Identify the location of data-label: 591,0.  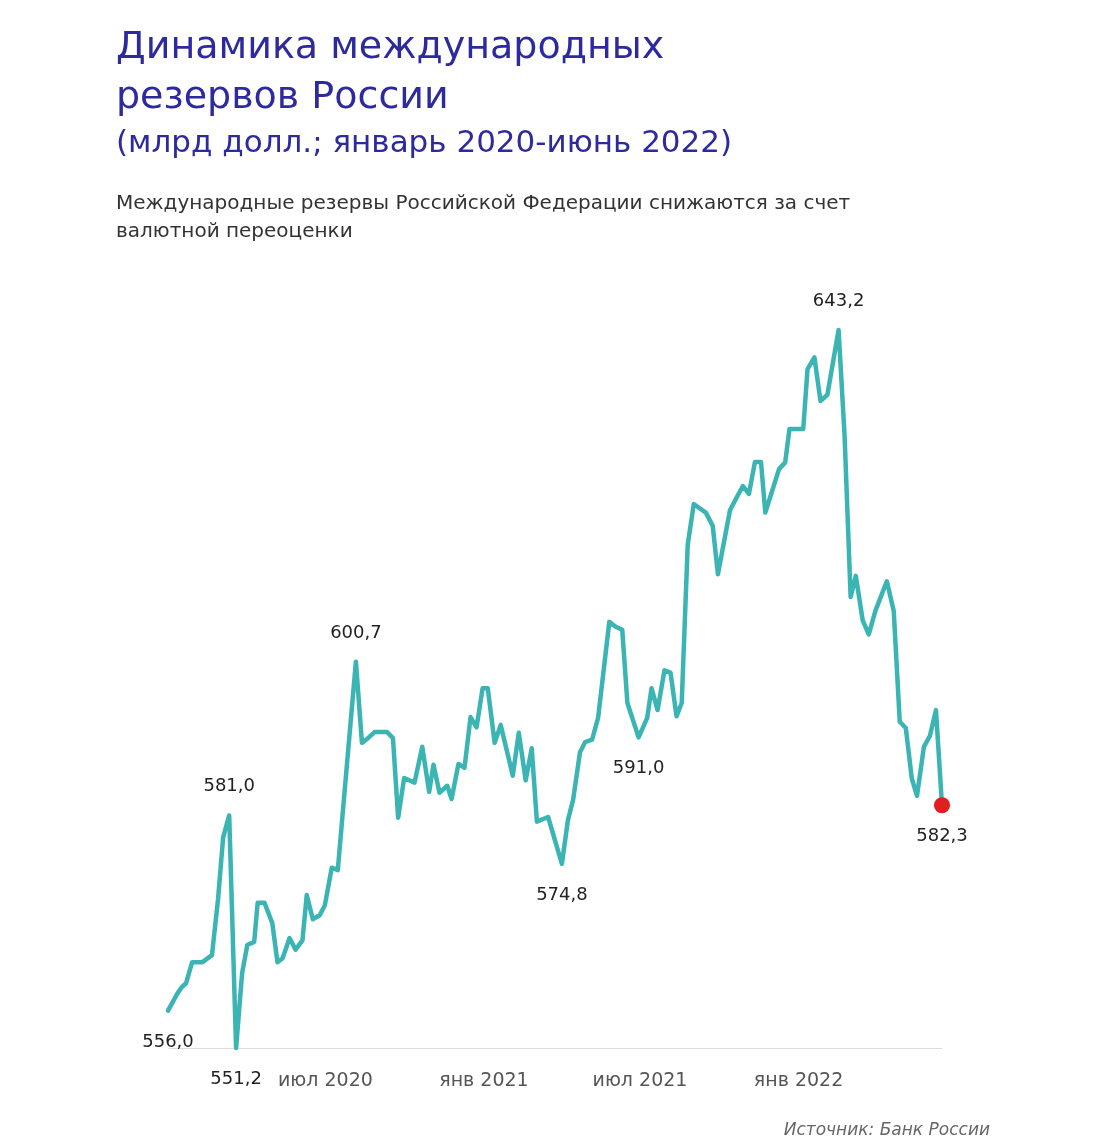
(638, 767).